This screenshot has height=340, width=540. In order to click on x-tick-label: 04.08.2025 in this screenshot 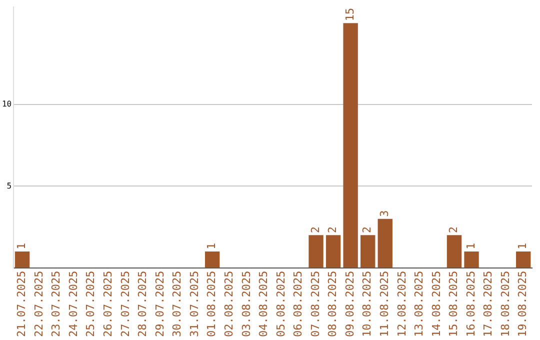, I will do `click(263, 304)`.